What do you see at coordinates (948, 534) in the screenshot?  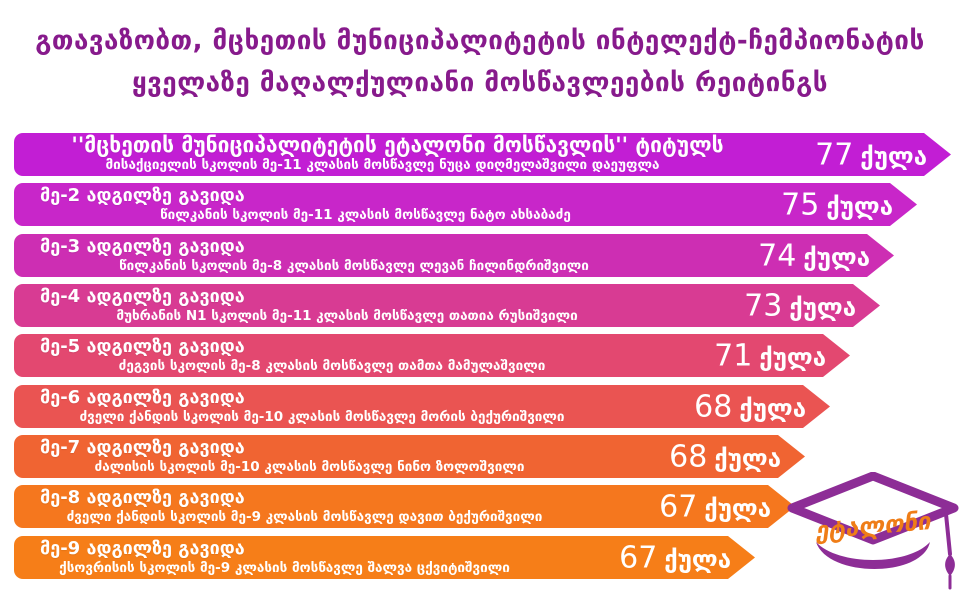 I see `tassel-cord` at bounding box center [948, 534].